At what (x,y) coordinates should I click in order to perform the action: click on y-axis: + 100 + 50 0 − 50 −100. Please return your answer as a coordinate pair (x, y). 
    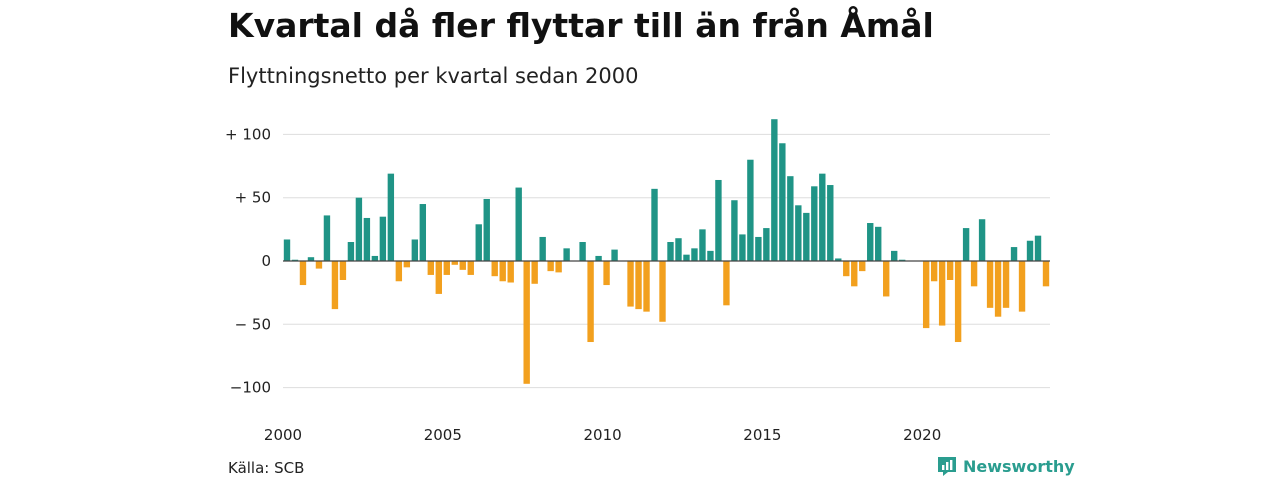
    Looking at the image, I should click on (248, 260).